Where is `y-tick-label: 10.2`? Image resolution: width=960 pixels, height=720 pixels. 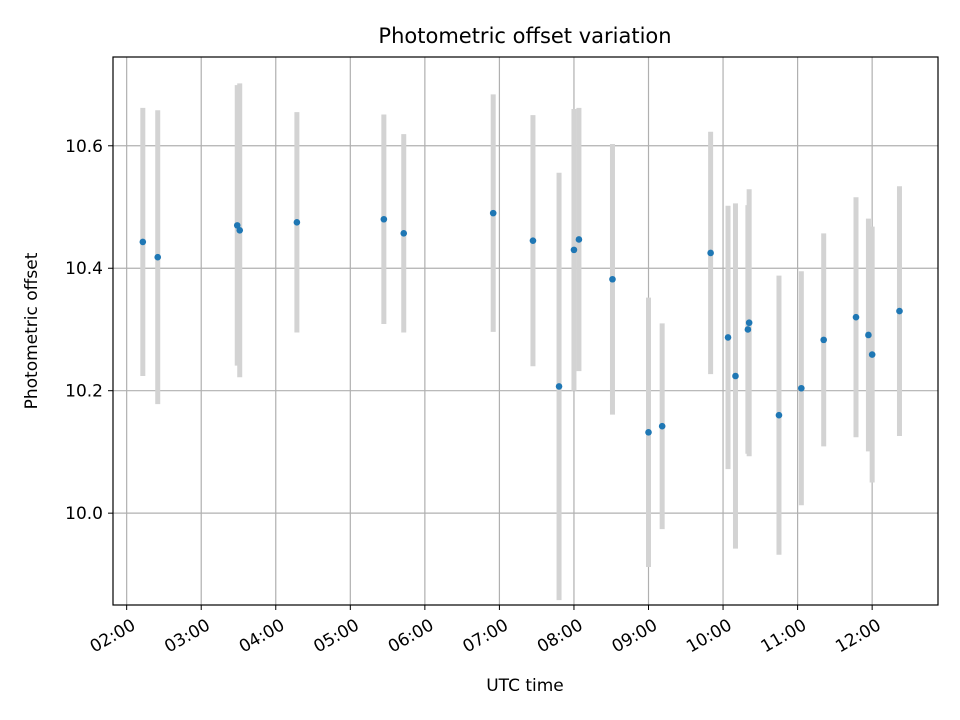 y-tick-label: 10.2 is located at coordinates (84, 392).